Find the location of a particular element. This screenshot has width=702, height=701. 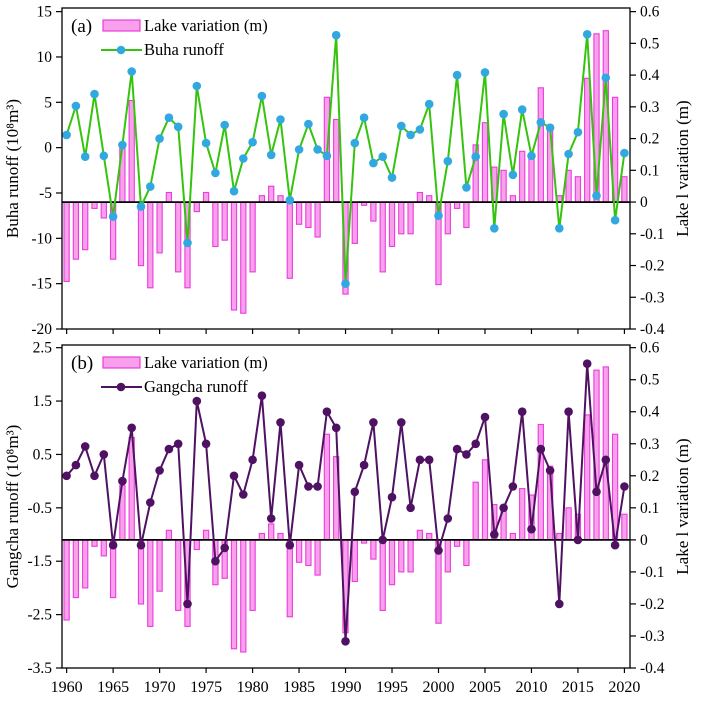

buha-runoff-point-1987 is located at coordinates (317, 149).